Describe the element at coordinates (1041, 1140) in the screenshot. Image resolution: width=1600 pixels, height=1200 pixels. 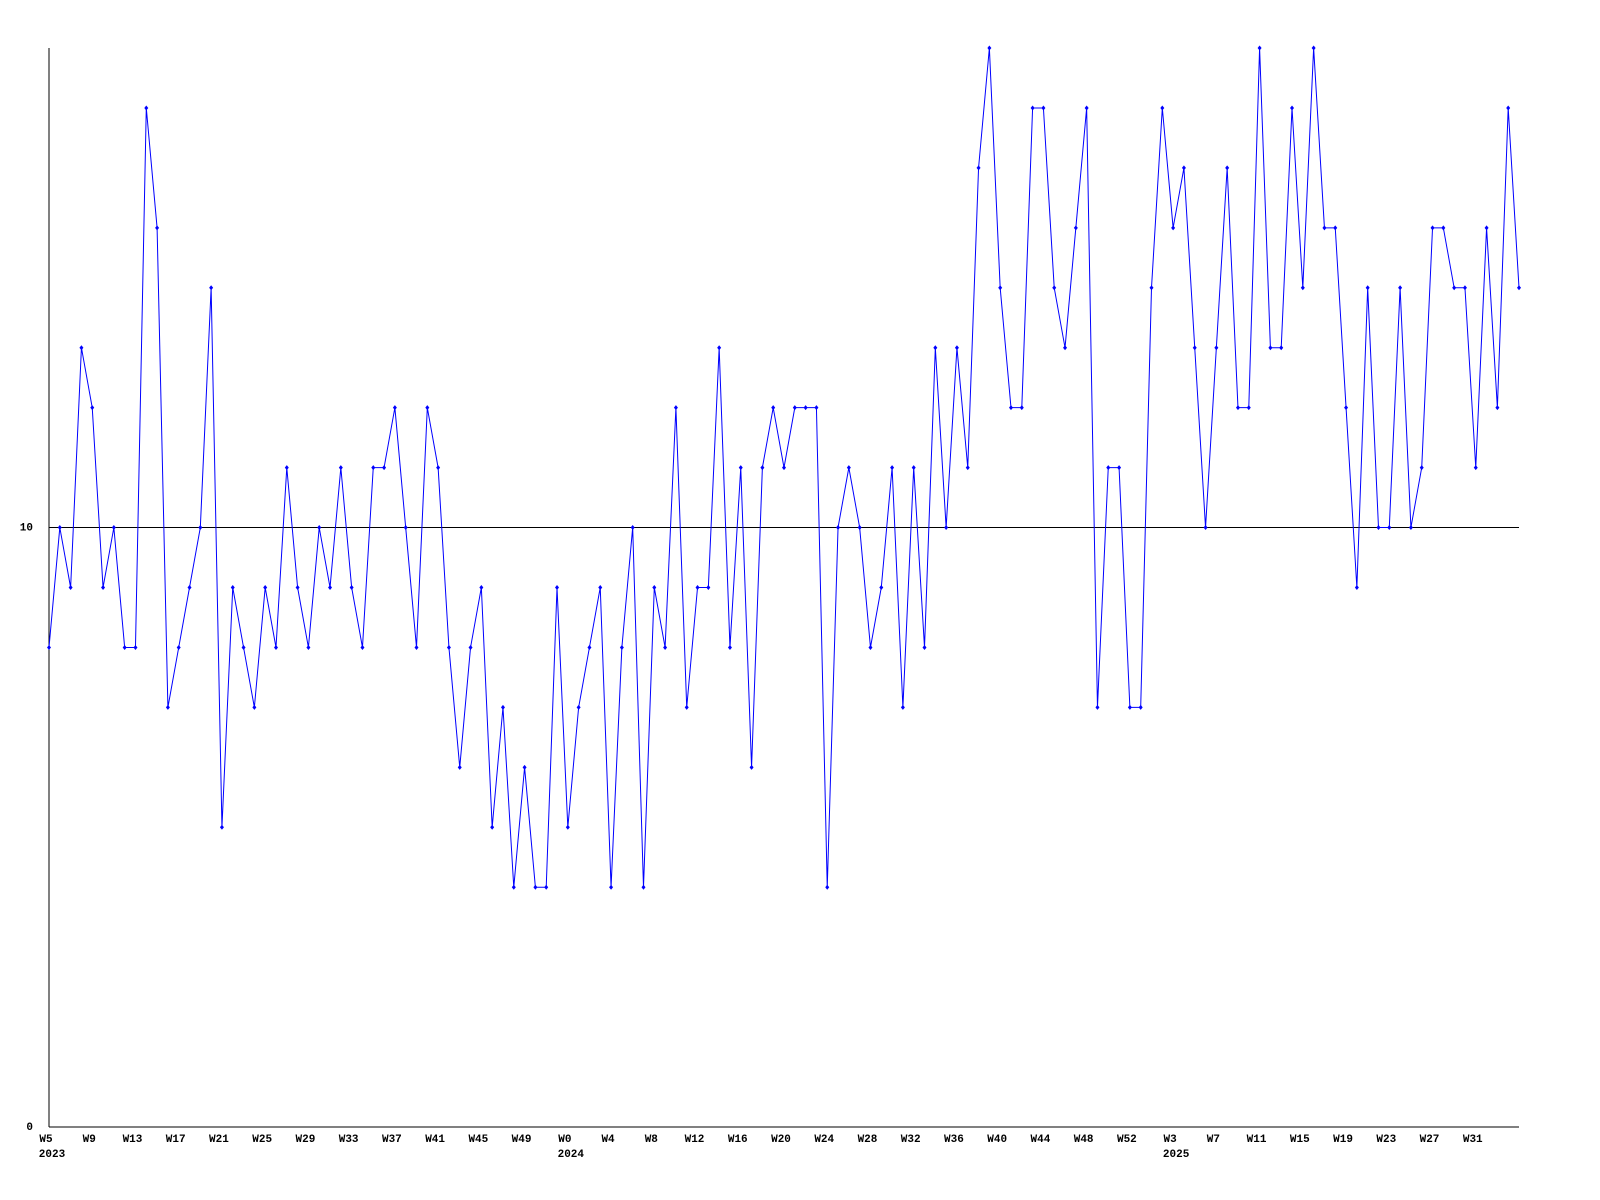
I see `x-tick-label: W44` at that location.